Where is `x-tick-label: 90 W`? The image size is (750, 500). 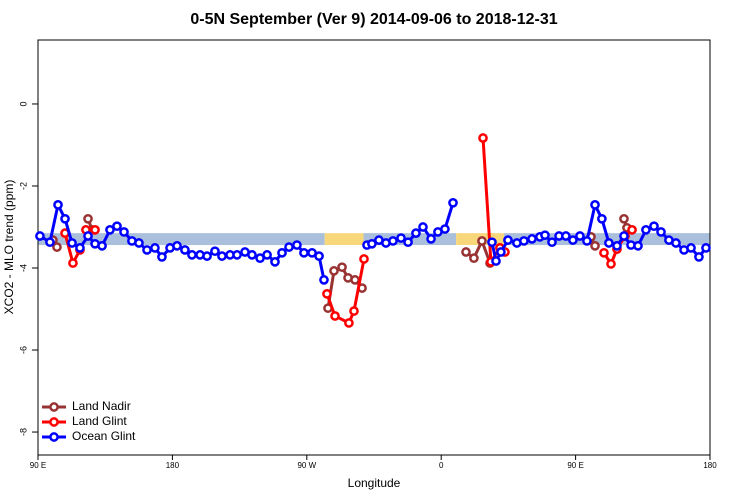
x-tick-label: 90 W is located at coordinates (306, 465).